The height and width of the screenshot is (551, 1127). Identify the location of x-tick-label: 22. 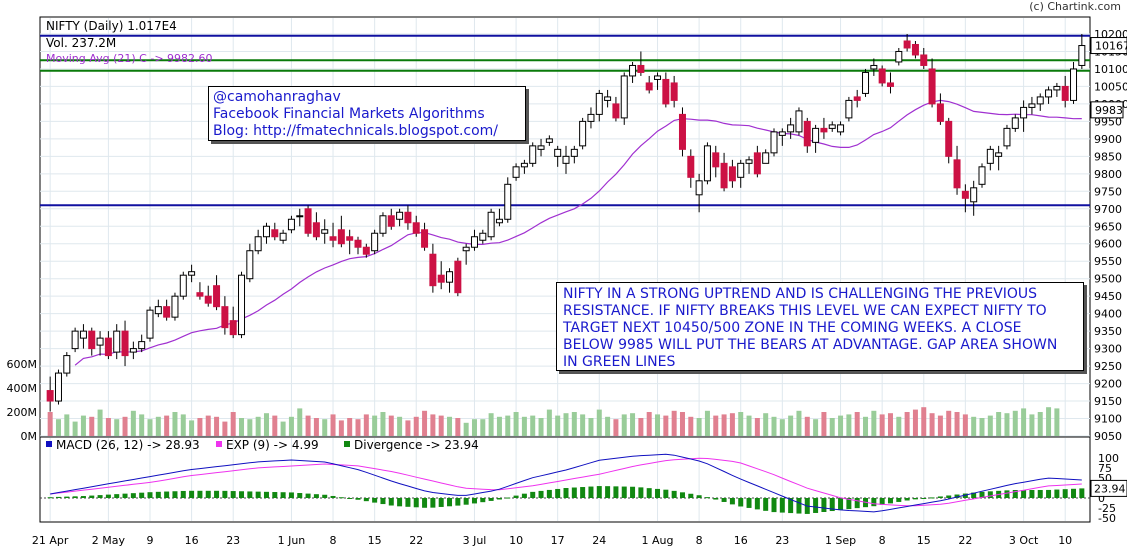
(965, 540).